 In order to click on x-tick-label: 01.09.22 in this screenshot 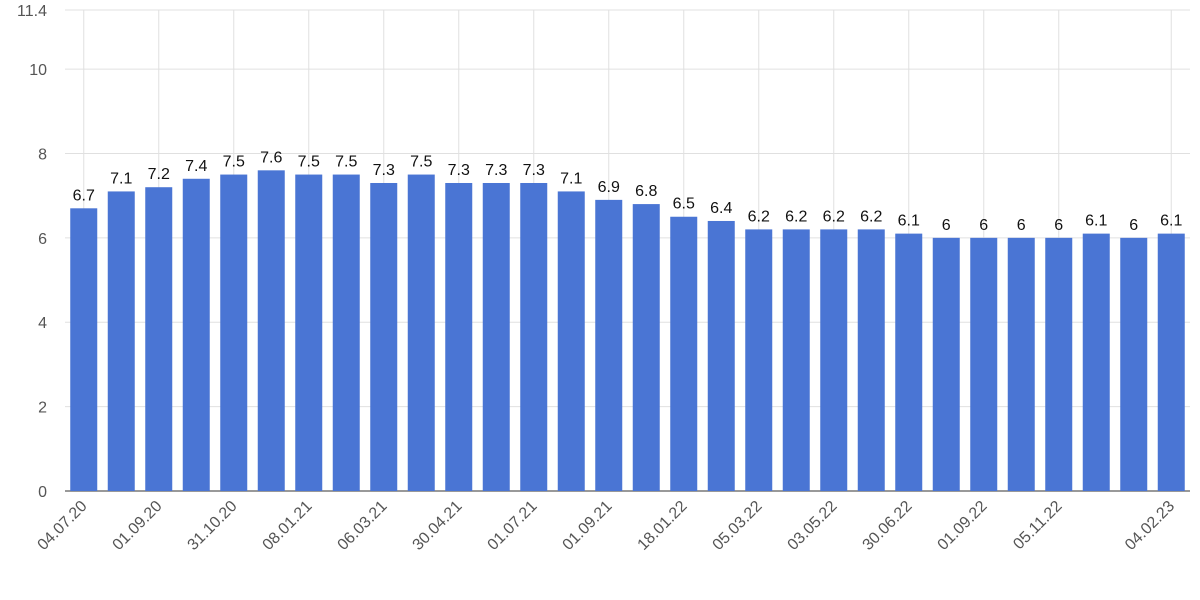, I will do `click(963, 526)`.